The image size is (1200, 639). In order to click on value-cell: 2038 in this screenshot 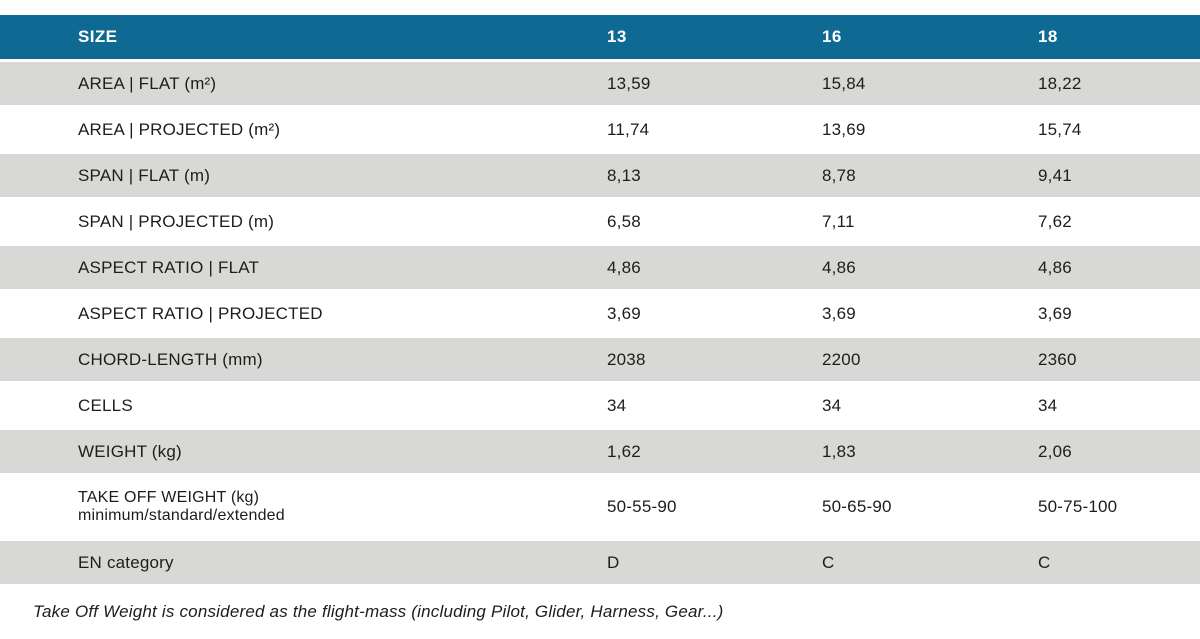, I will do `click(714, 359)`.